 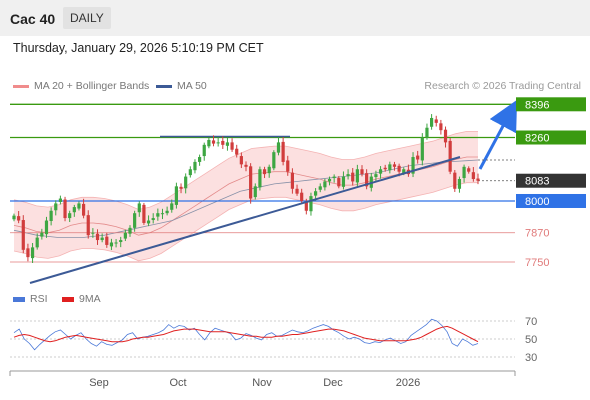 What do you see at coordinates (537, 105) in the screenshot?
I see `level-label-8396: 8396` at bounding box center [537, 105].